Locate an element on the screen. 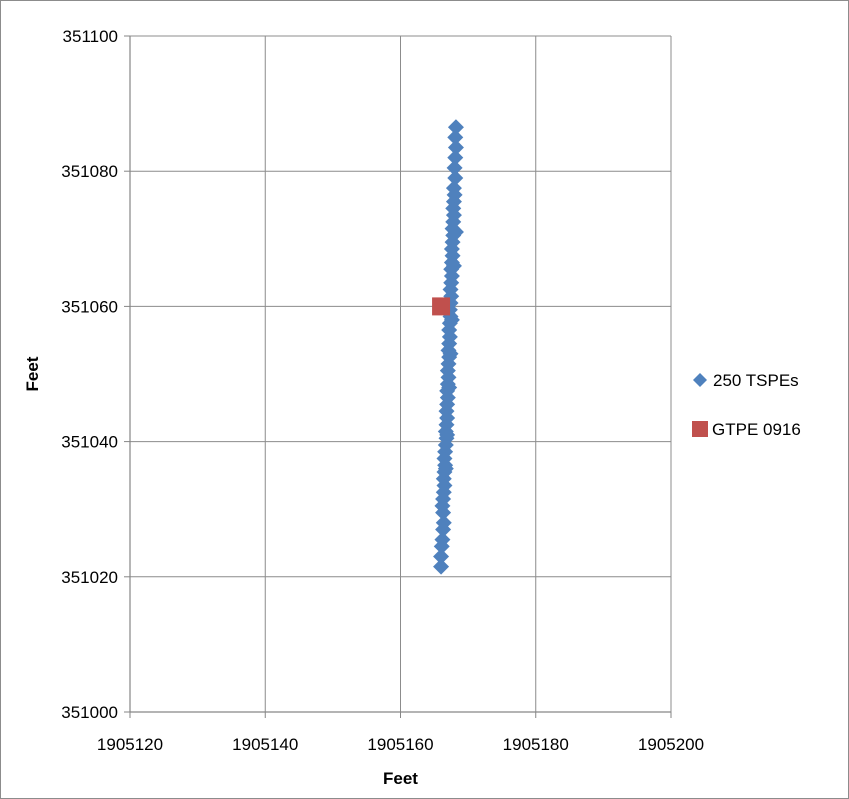  y-tick-label-5: 351100 is located at coordinates (90, 36).